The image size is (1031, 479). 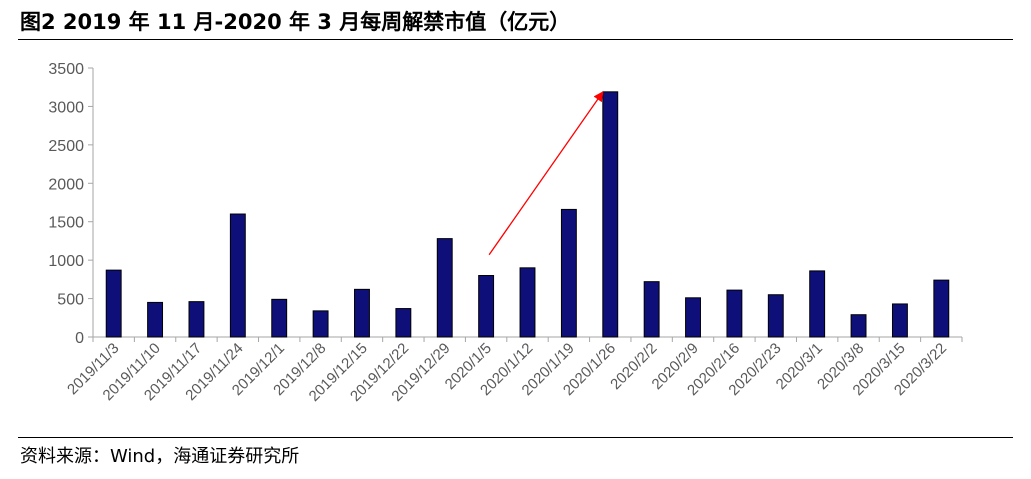 I want to click on y-tick-label: 2500, so click(x=66, y=146).